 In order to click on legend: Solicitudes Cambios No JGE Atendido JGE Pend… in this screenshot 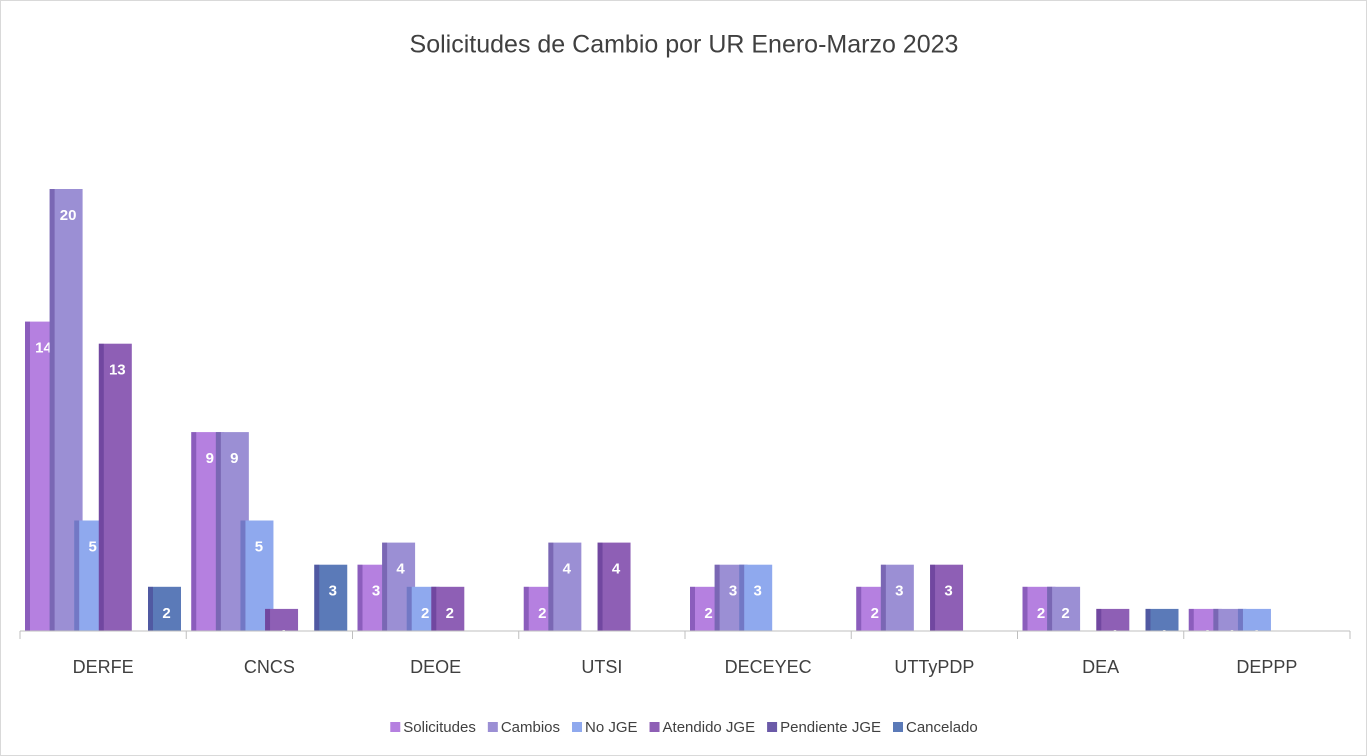, I will do `click(684, 727)`.